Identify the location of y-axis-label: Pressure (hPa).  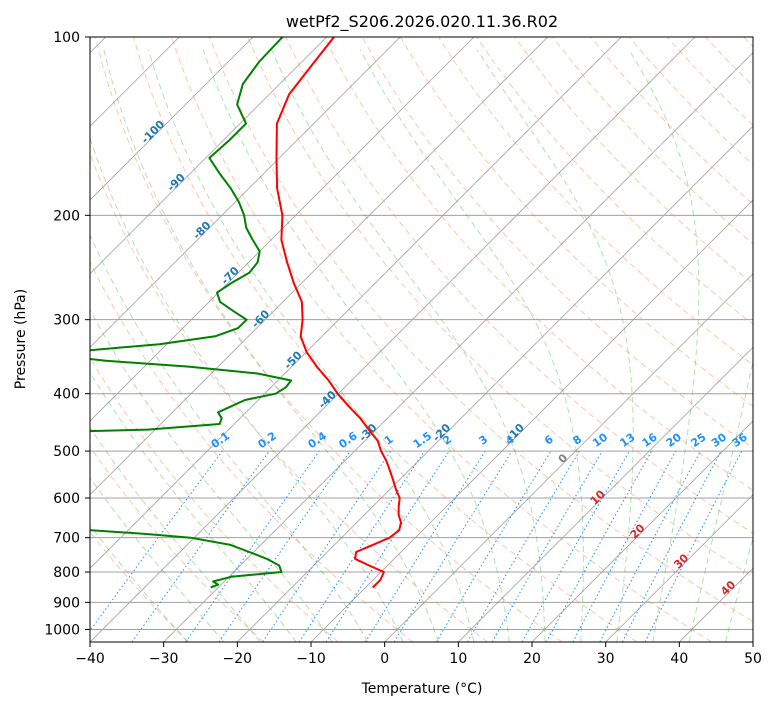
(21, 339).